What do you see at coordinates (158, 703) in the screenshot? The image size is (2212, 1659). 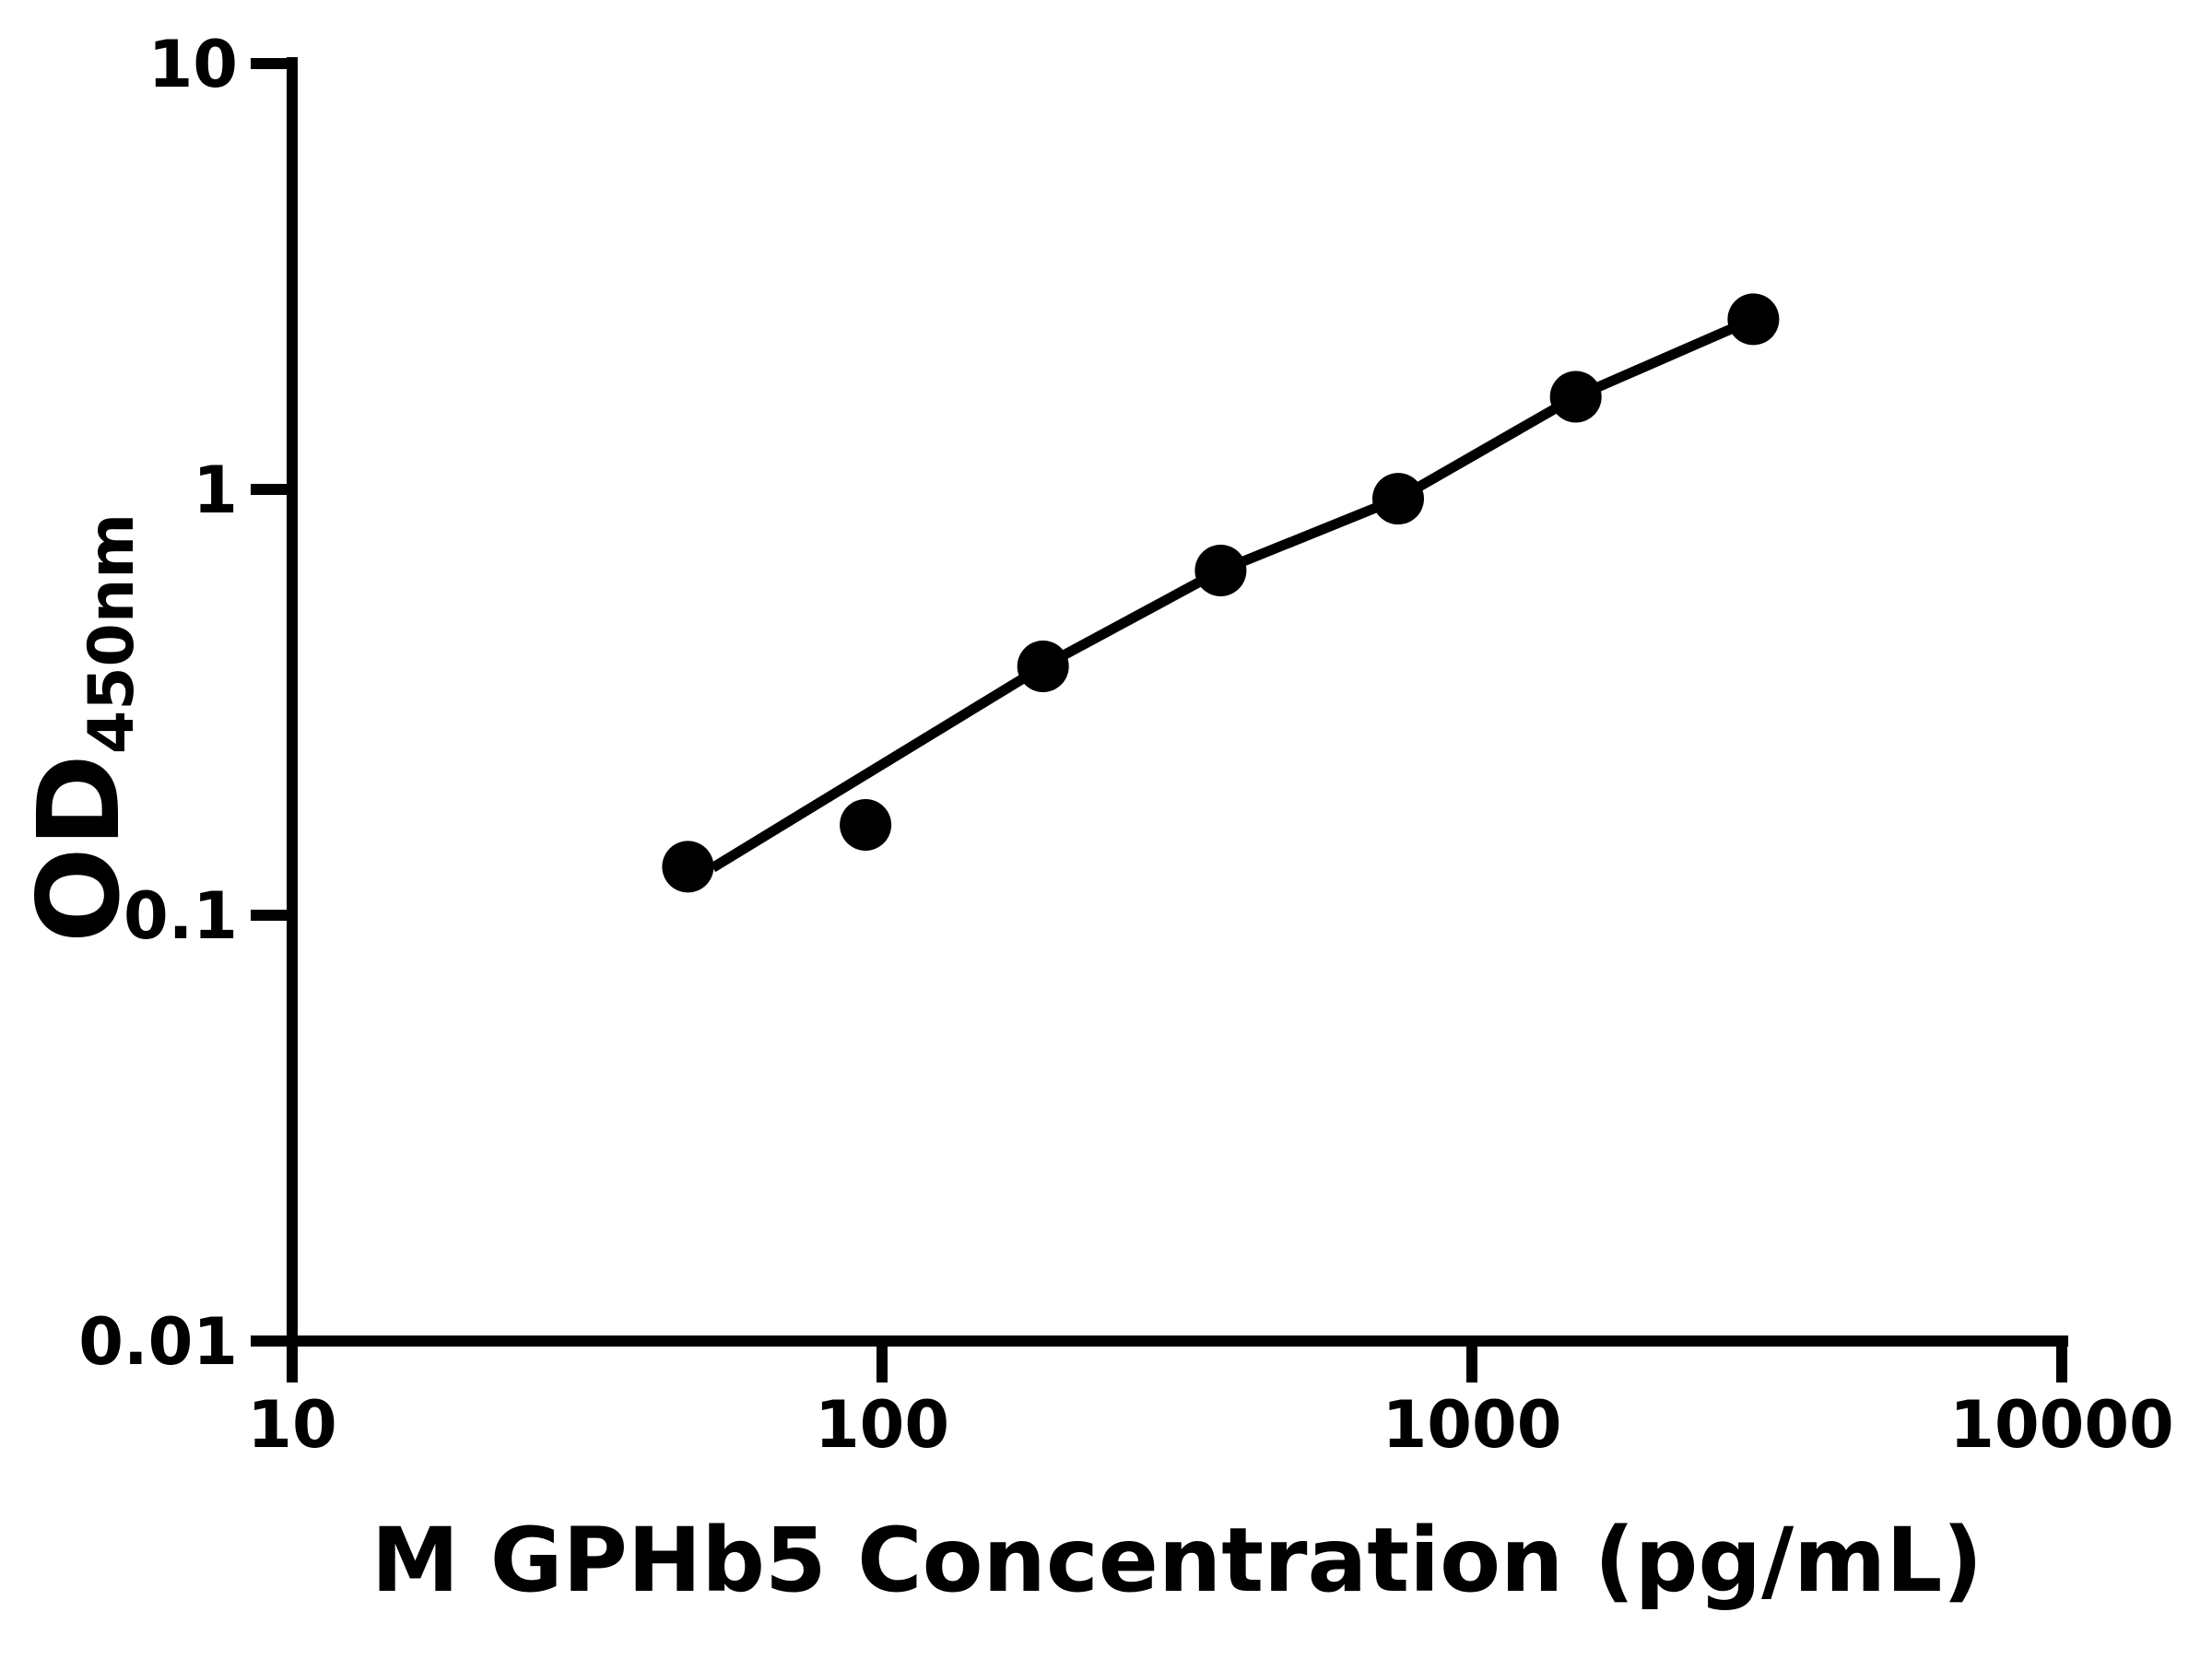 I see `y-tick-labels: 10 1 0.1 0.01` at bounding box center [158, 703].